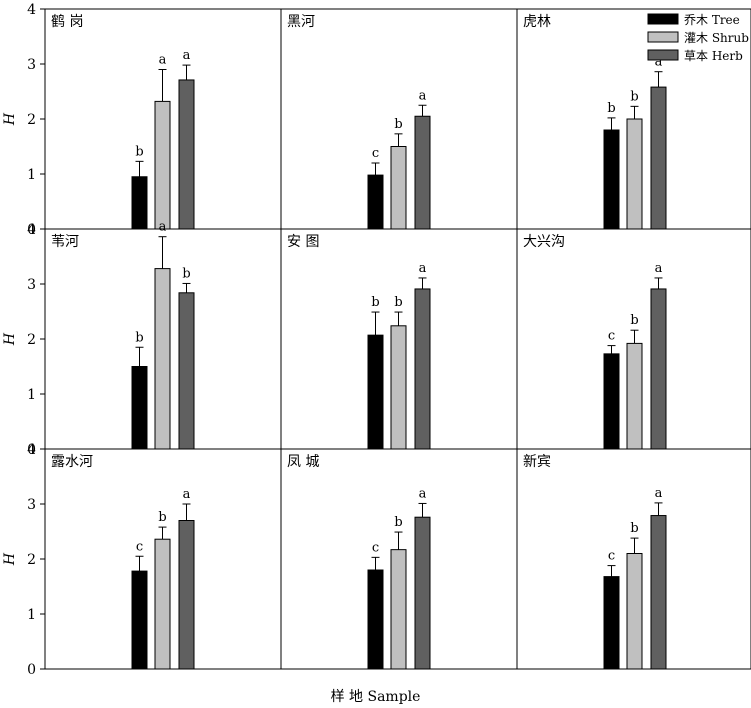 This screenshot has width=751, height=708. I want to click on panel-2: 黑河 cb a, so click(359, 122).